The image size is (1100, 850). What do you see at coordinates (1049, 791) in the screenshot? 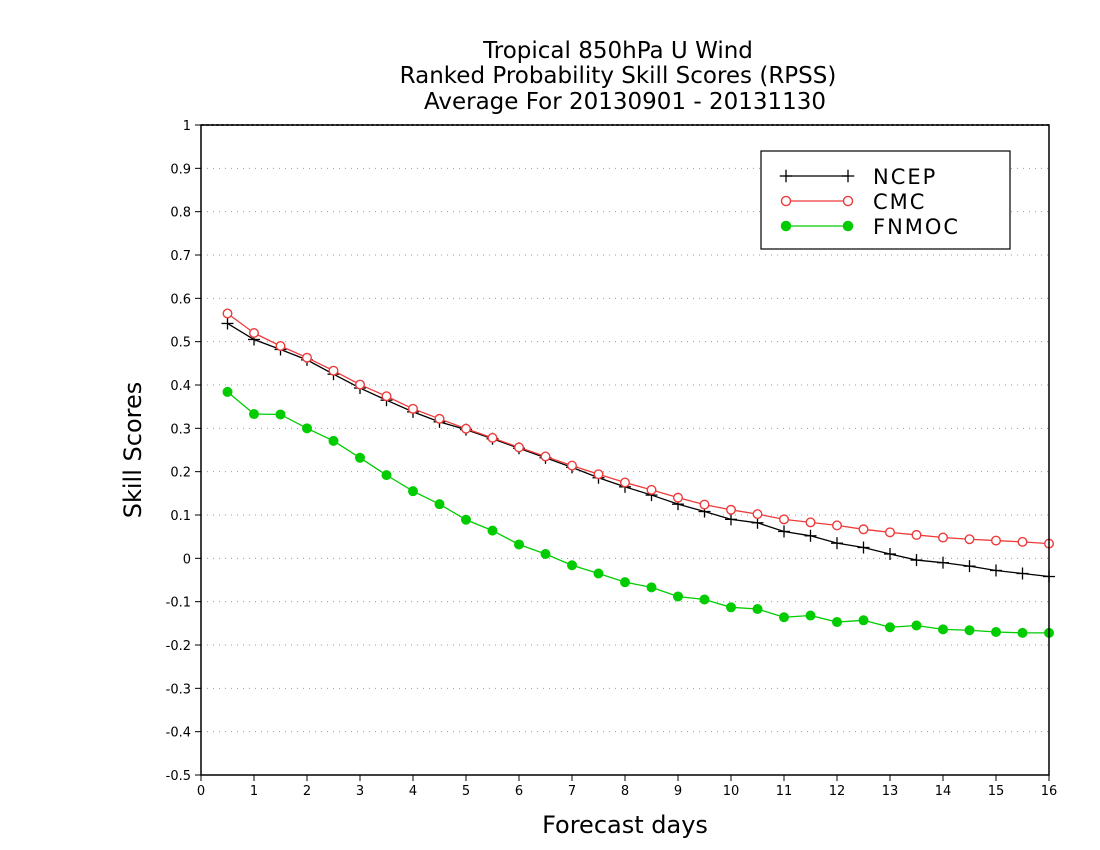
I see `x-tick-label: 16` at bounding box center [1049, 791].